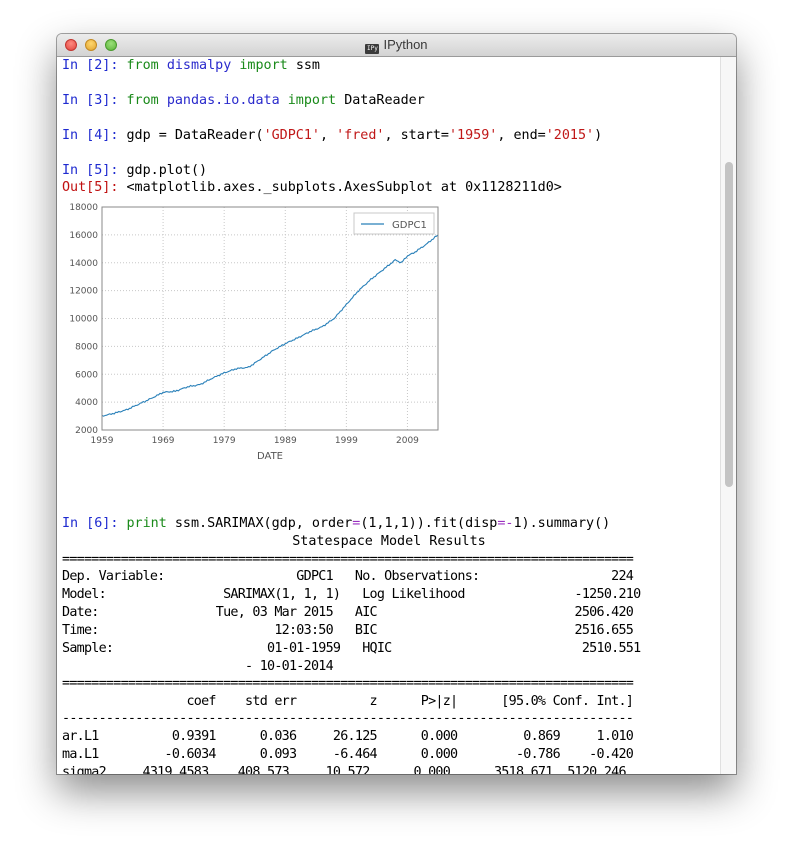 The height and width of the screenshot is (854, 793). Describe the element at coordinates (270, 456) in the screenshot. I see `x-axis-label: DATE` at that location.